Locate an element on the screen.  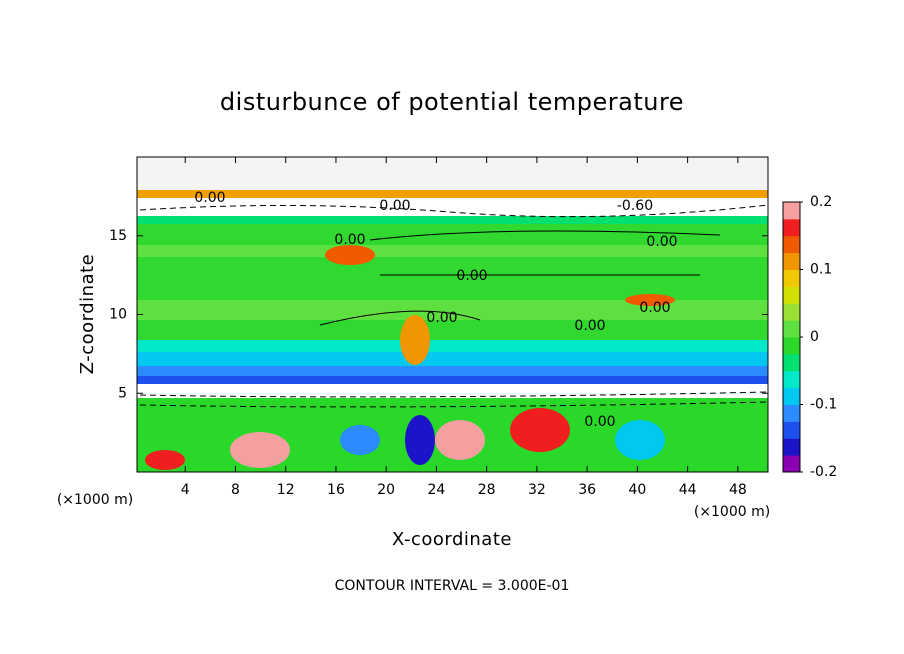
chart-title: disturbunce of potential temperature is located at coordinates (452, 102).